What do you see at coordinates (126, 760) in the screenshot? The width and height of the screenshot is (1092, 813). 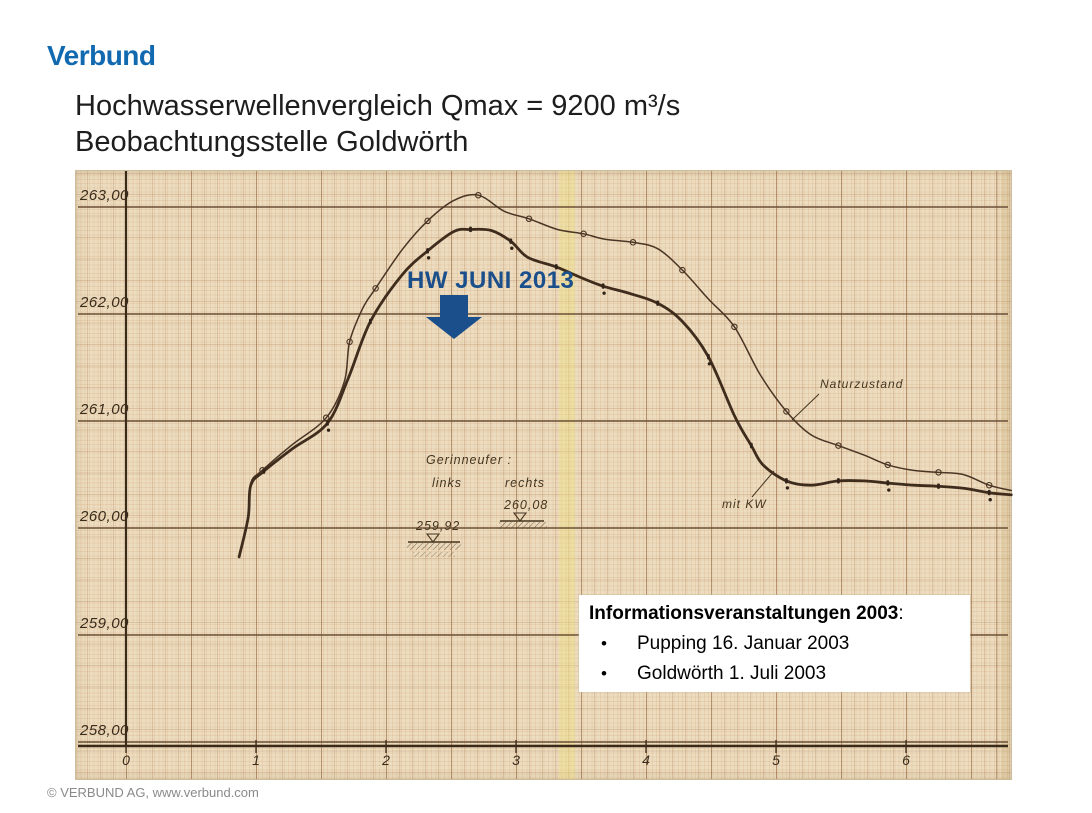 I see `x-axis-label-0: 0` at bounding box center [126, 760].